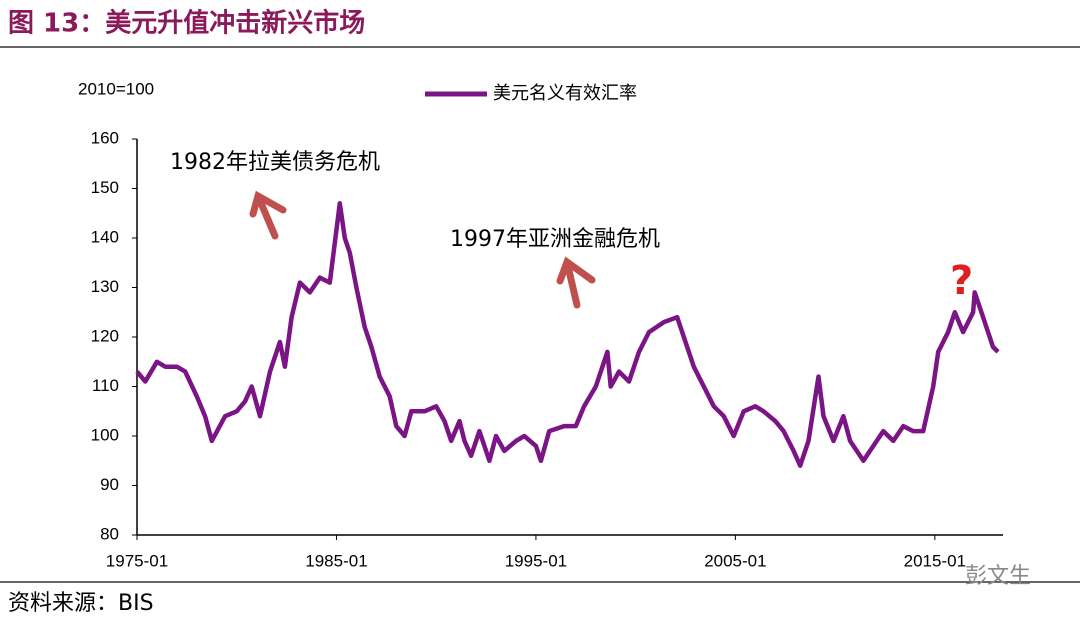 The width and height of the screenshot is (1080, 625). What do you see at coordinates (336, 560) in the screenshot?
I see `x-tick-label: 1985-01` at bounding box center [336, 560].